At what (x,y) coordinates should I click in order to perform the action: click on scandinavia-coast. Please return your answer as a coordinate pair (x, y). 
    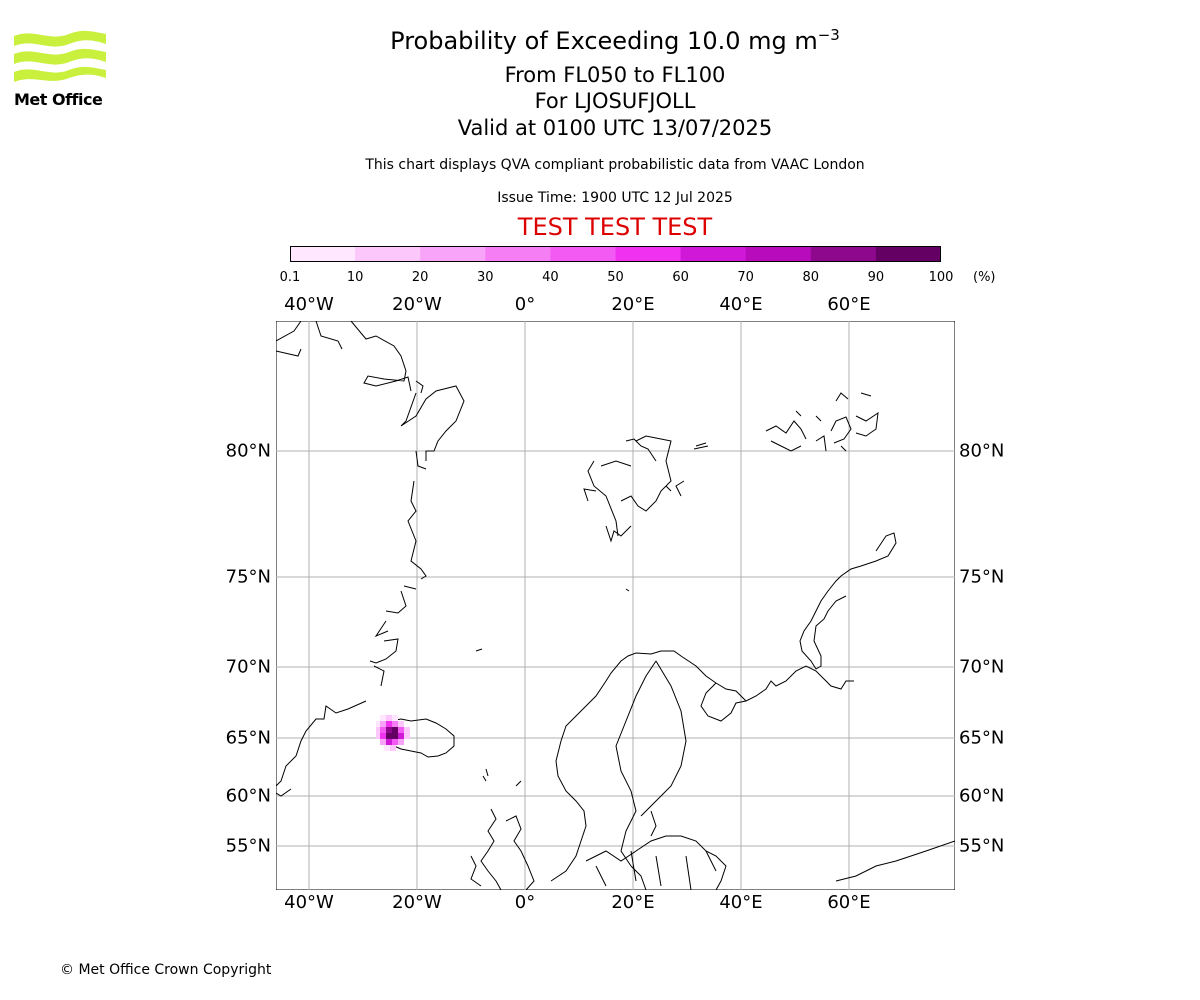
    Looking at the image, I should click on (702, 766).